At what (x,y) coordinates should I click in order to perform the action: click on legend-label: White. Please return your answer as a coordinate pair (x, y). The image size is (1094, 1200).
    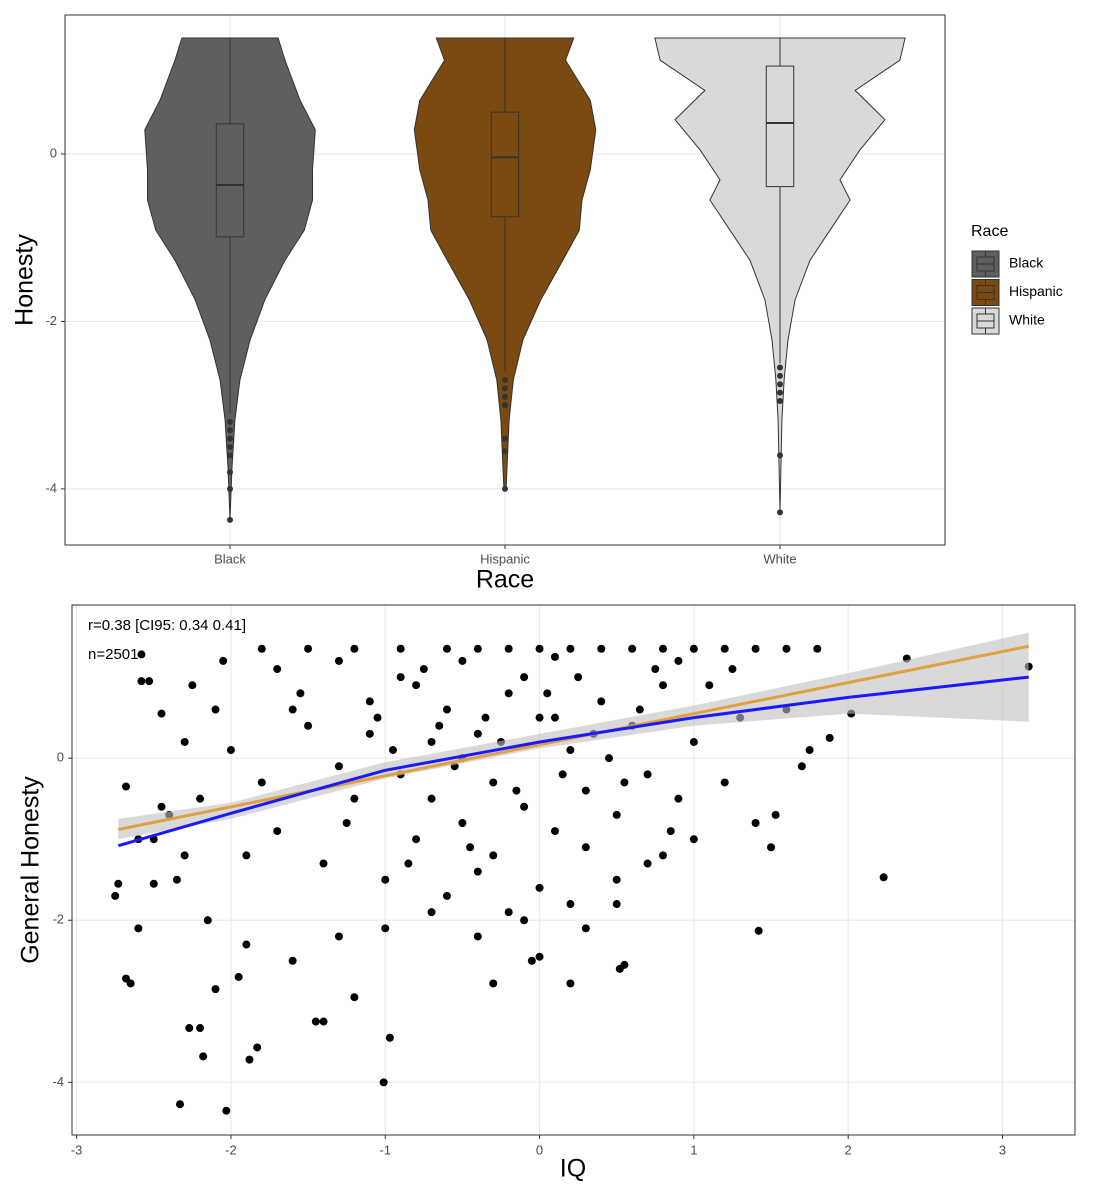
    Looking at the image, I should click on (1027, 320).